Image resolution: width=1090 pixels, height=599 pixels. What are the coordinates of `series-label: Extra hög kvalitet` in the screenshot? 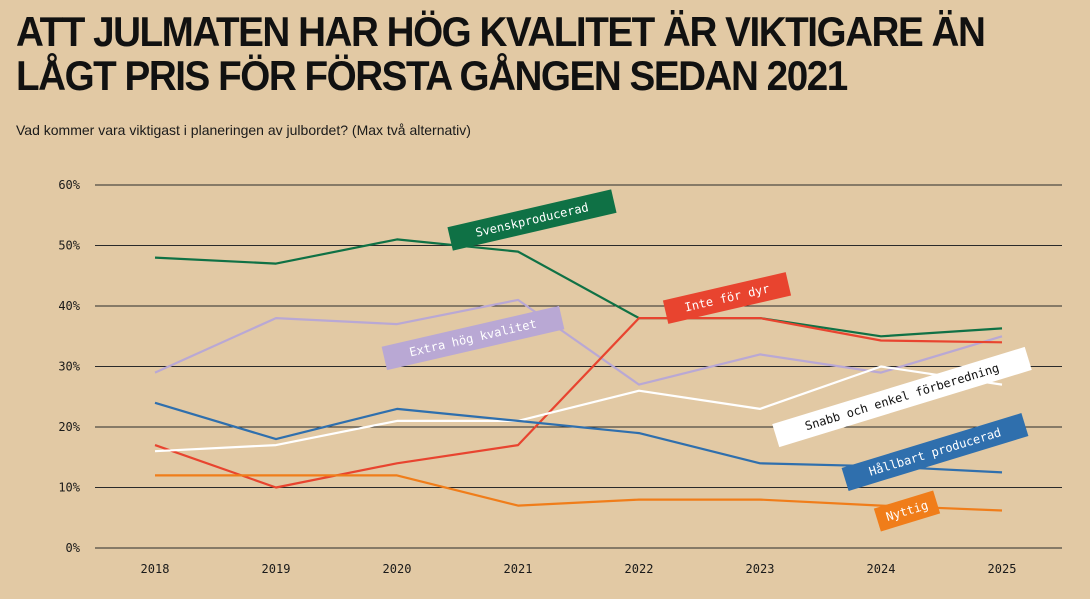 It's located at (473, 338).